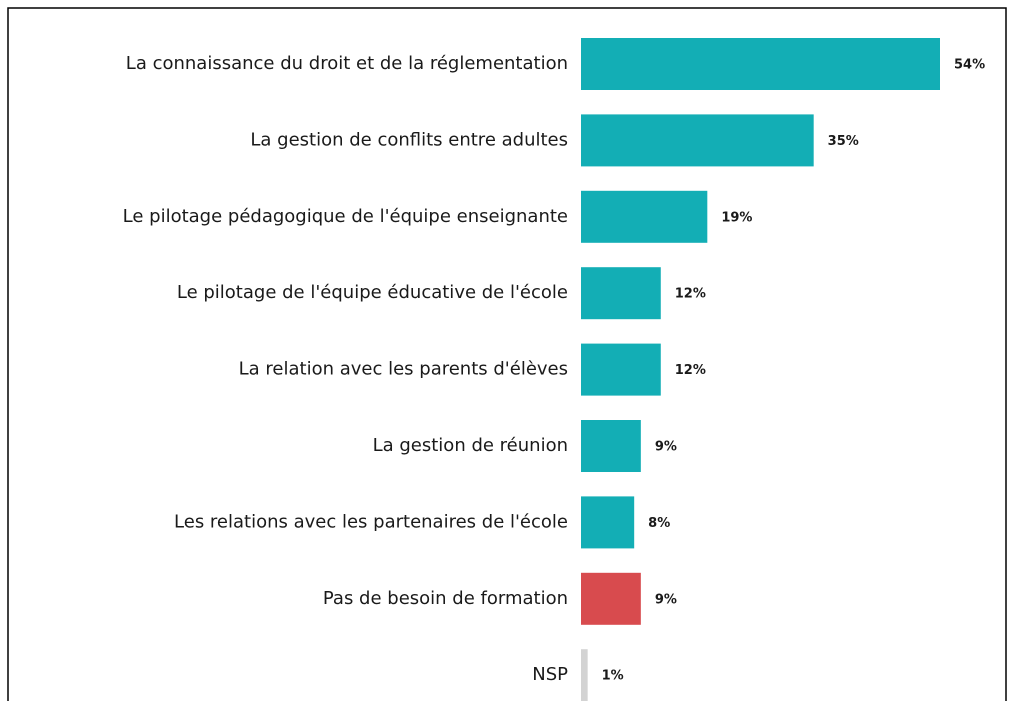  I want to click on category-label: La relation avec les parents d'élèves, so click(403, 369).